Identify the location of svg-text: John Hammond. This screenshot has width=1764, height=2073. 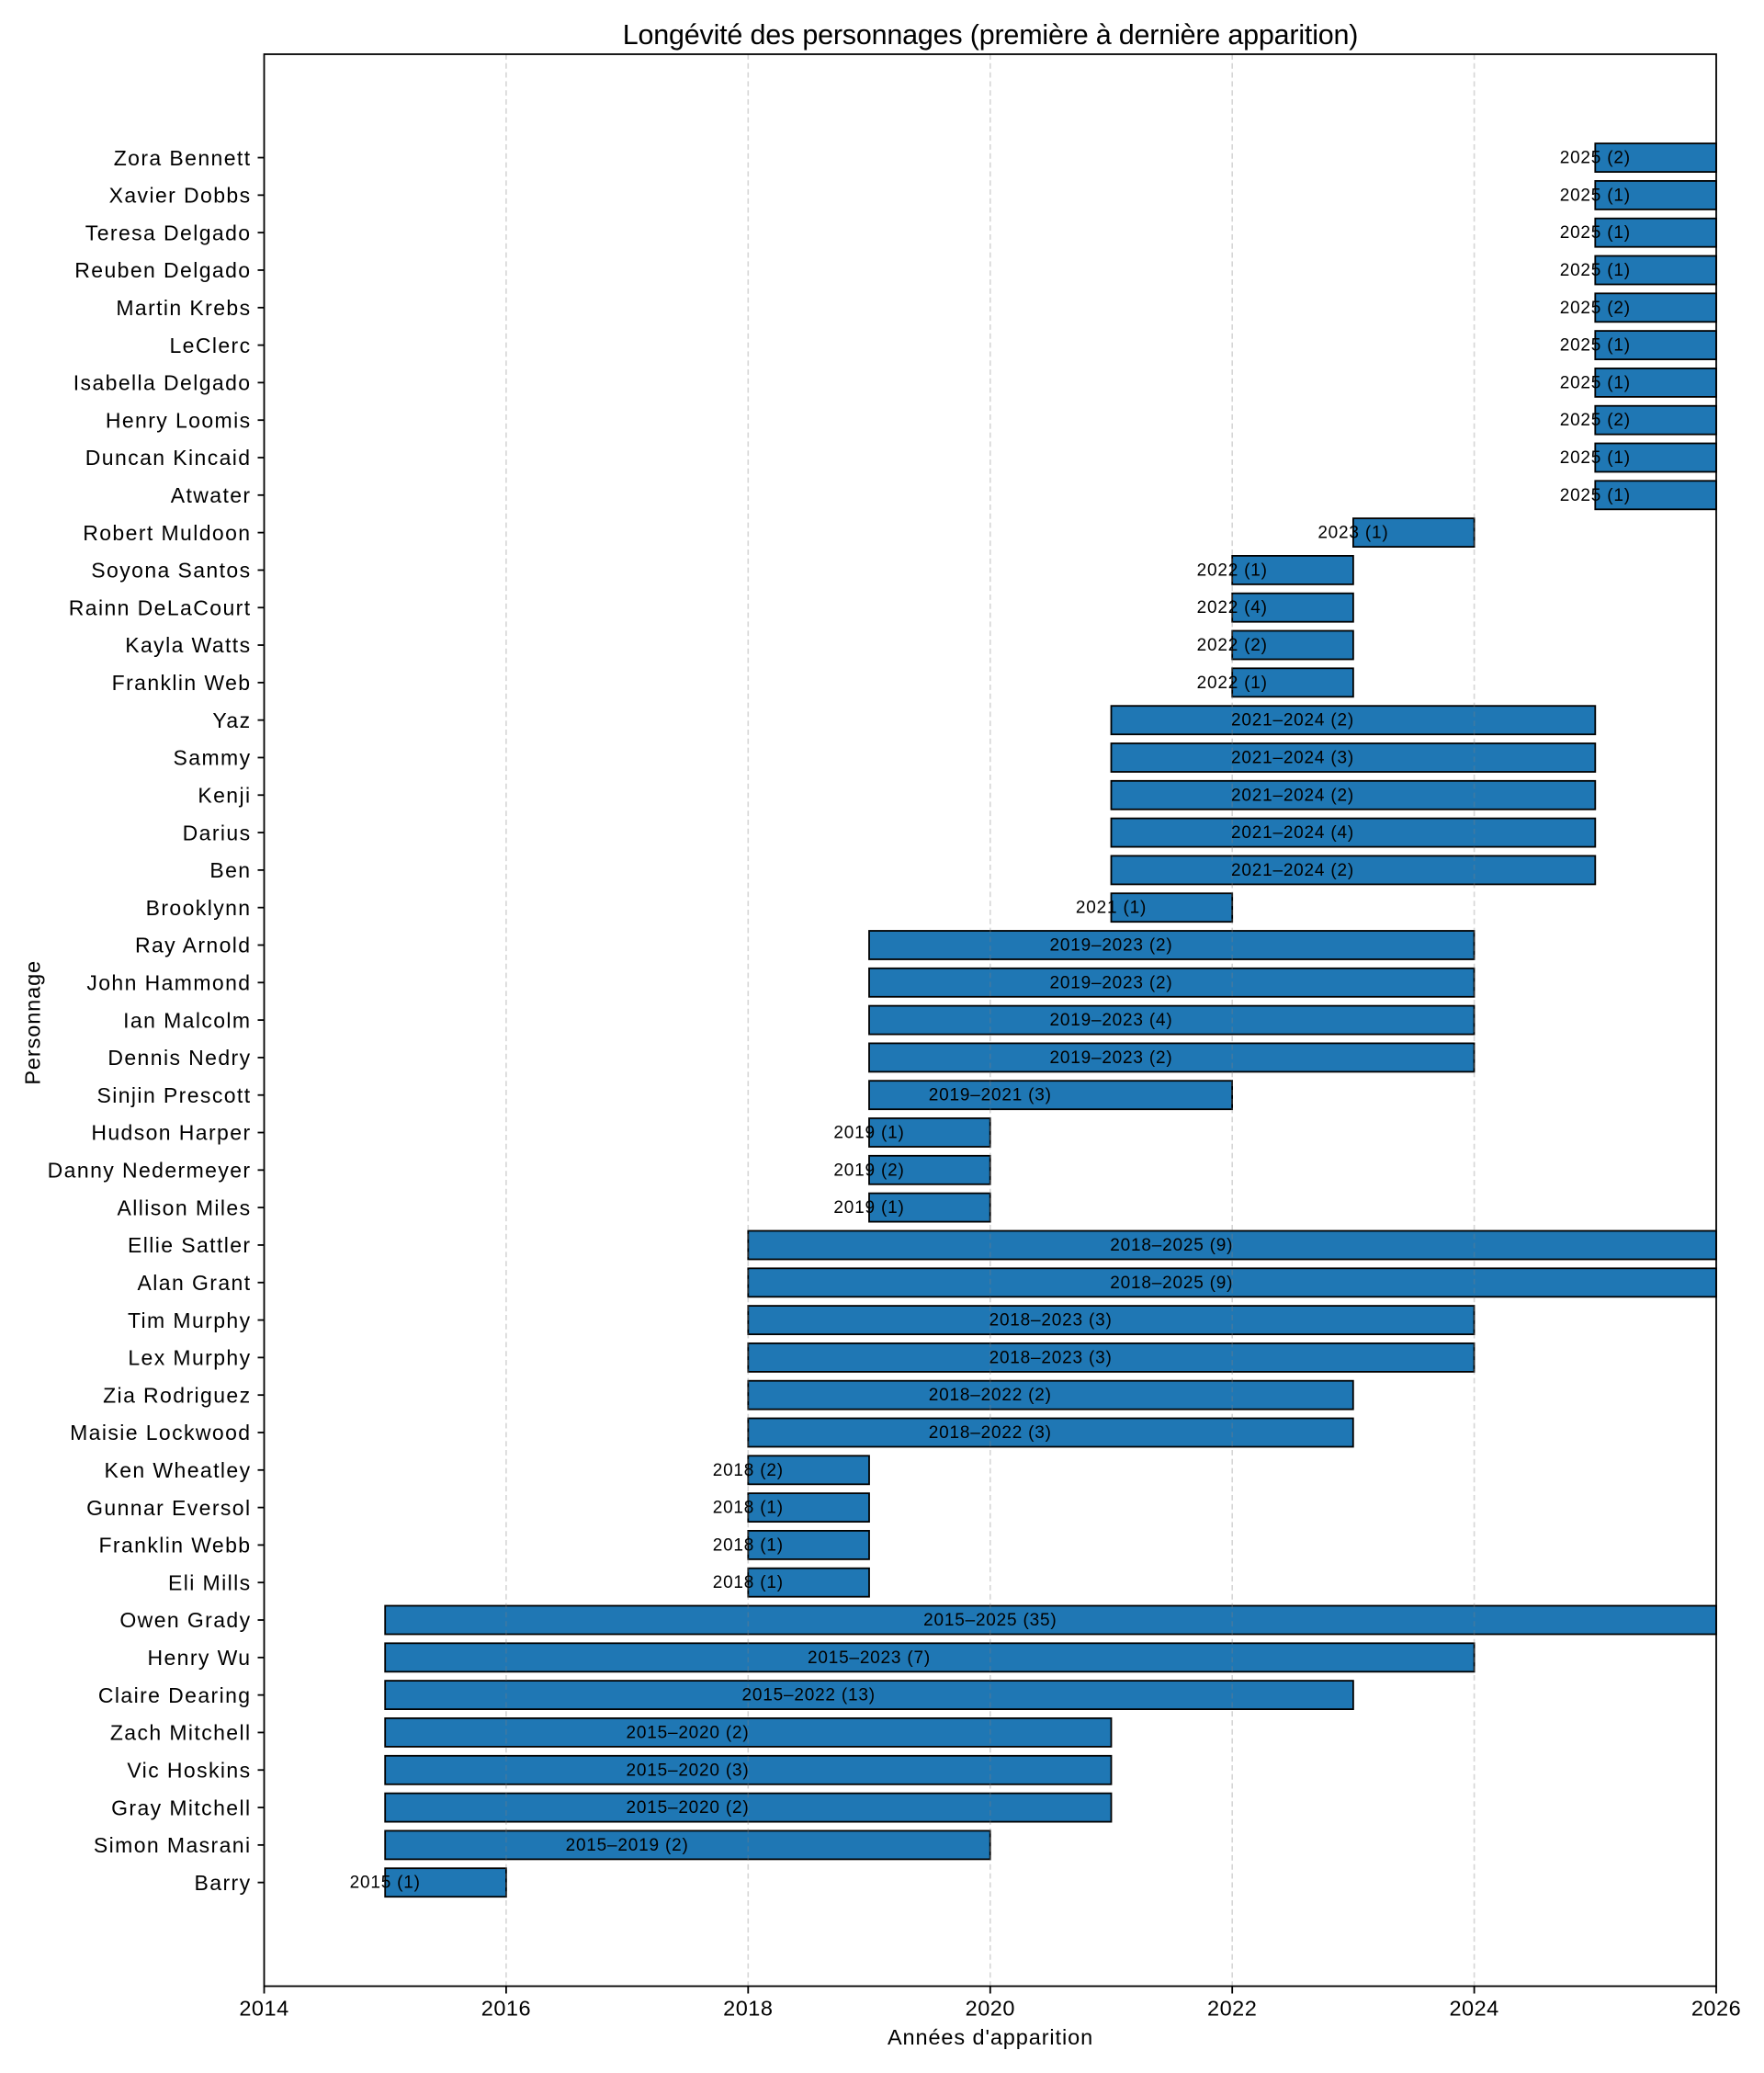
(168, 983).